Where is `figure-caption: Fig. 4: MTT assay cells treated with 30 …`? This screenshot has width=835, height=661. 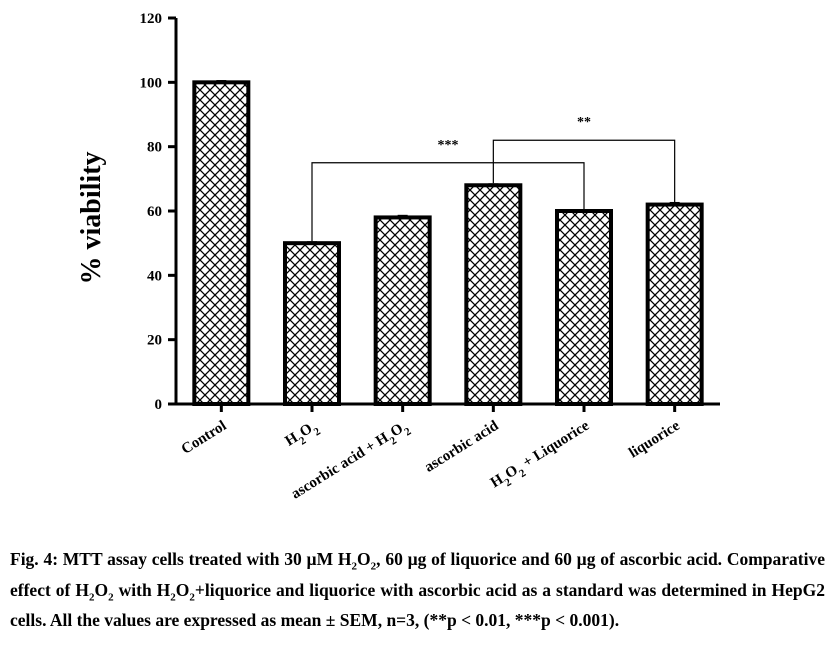
figure-caption: Fig. 4: MTT assay cells treated with 30 … is located at coordinates (417, 589).